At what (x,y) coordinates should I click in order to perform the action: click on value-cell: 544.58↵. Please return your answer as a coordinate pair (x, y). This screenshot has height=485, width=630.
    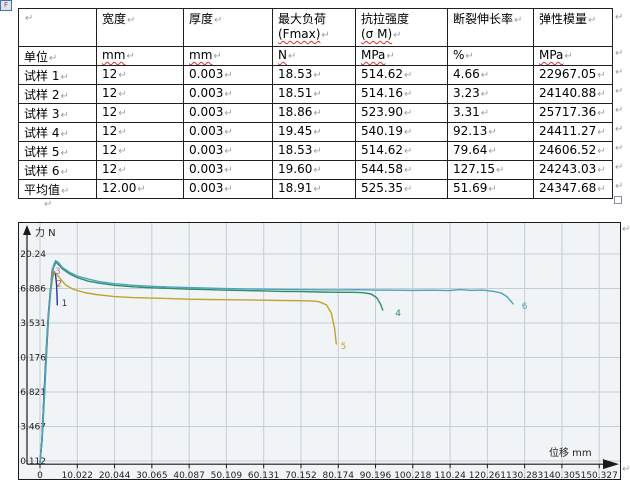
    Looking at the image, I should click on (401, 170).